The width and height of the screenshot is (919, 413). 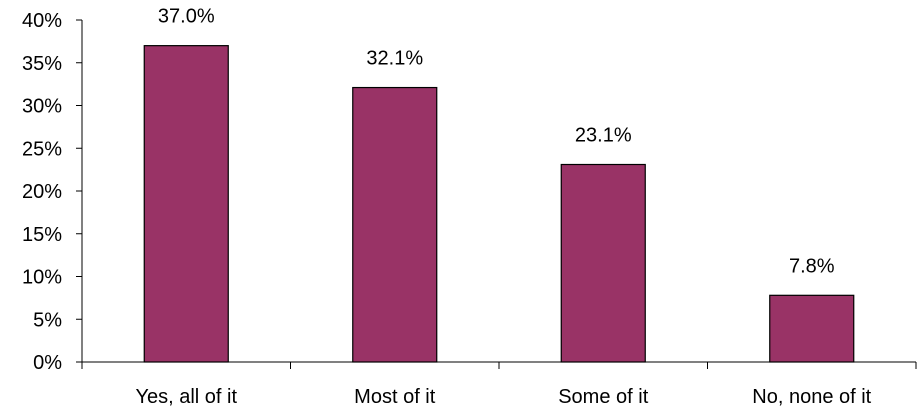 I want to click on category-label: Yes, all of it, so click(x=186, y=397).